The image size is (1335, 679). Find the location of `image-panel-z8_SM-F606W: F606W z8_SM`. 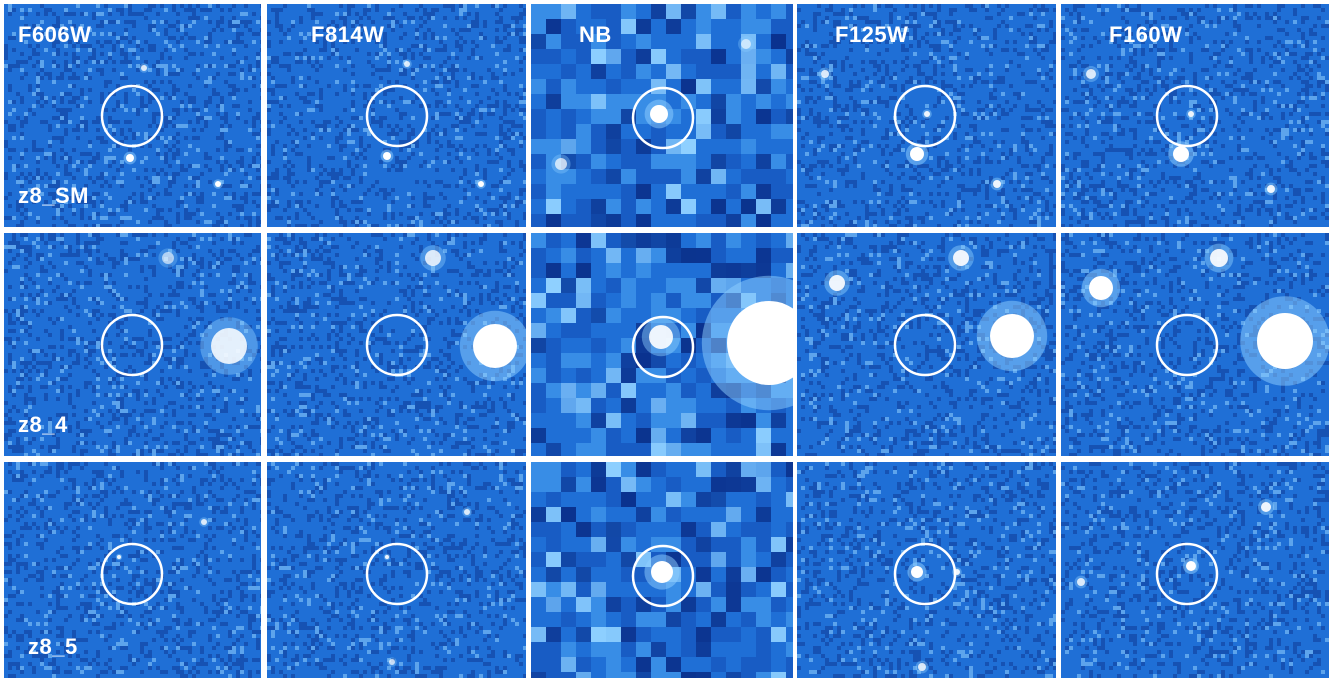

image-panel-z8_SM-F606W: F606W z8_SM is located at coordinates (132, 115).